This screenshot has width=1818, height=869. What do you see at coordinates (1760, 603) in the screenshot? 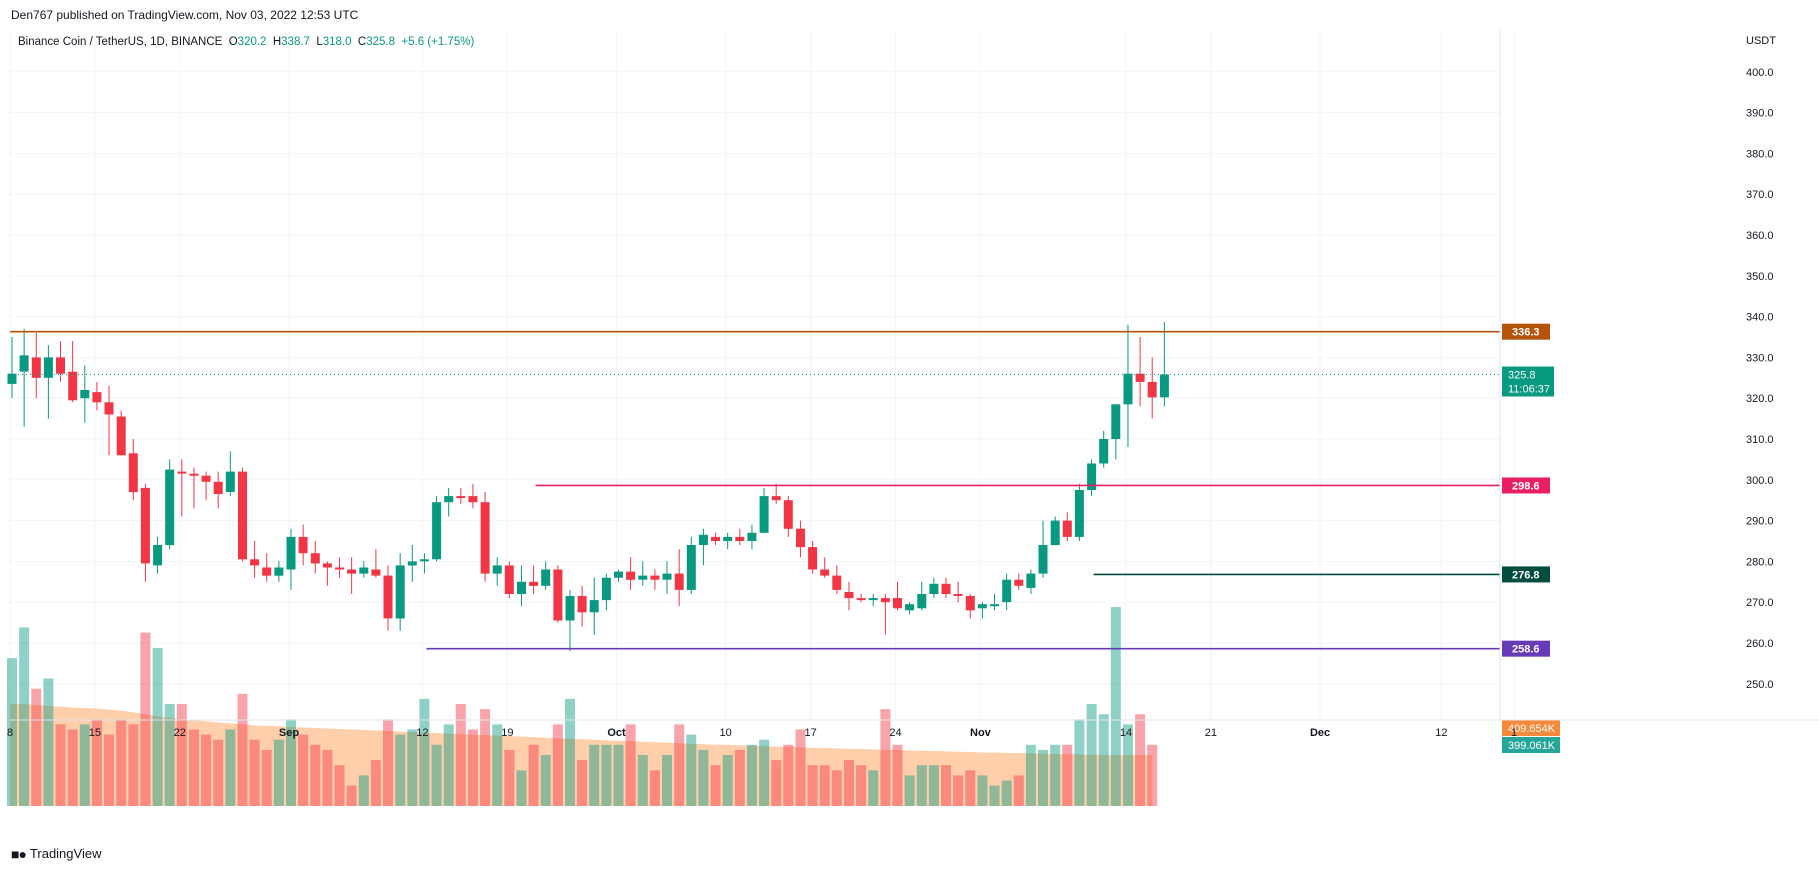
I see `price-tick-label: 270.0` at bounding box center [1760, 603].